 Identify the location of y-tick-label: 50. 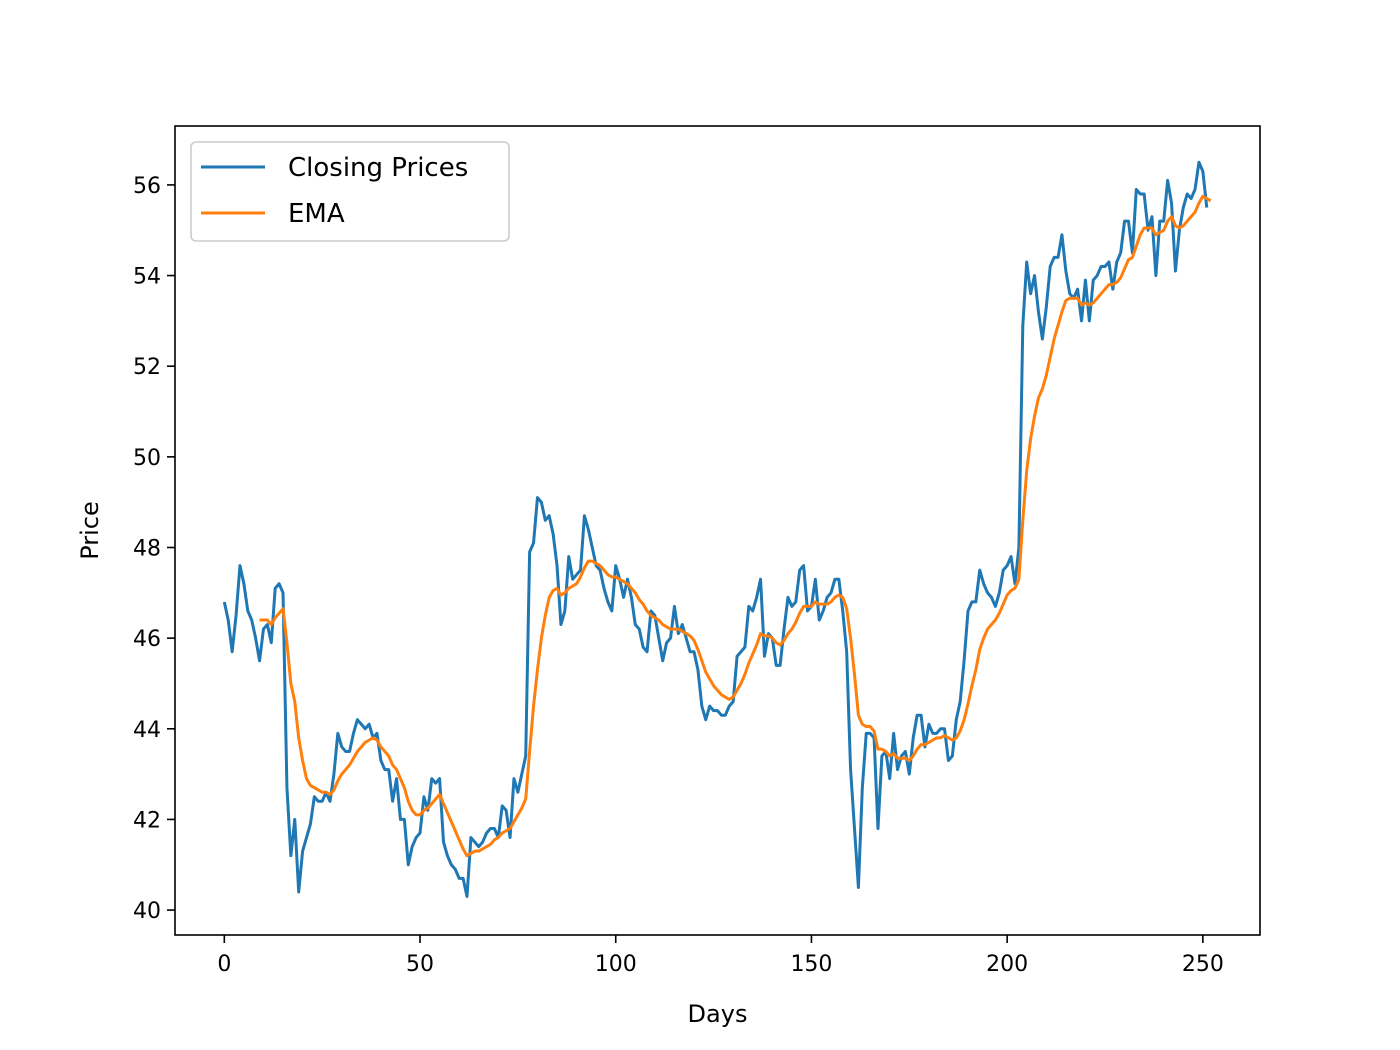
(147, 458).